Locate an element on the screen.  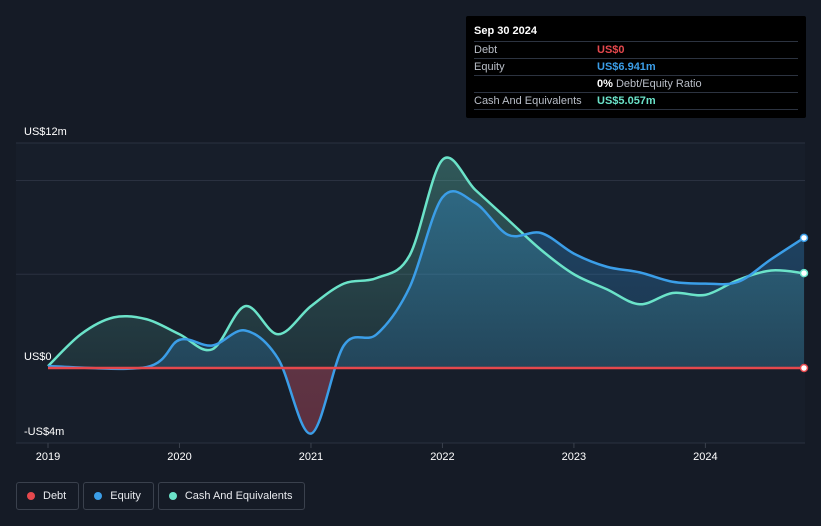
tooltip-cash-value: US$5.057m is located at coordinates (626, 101).